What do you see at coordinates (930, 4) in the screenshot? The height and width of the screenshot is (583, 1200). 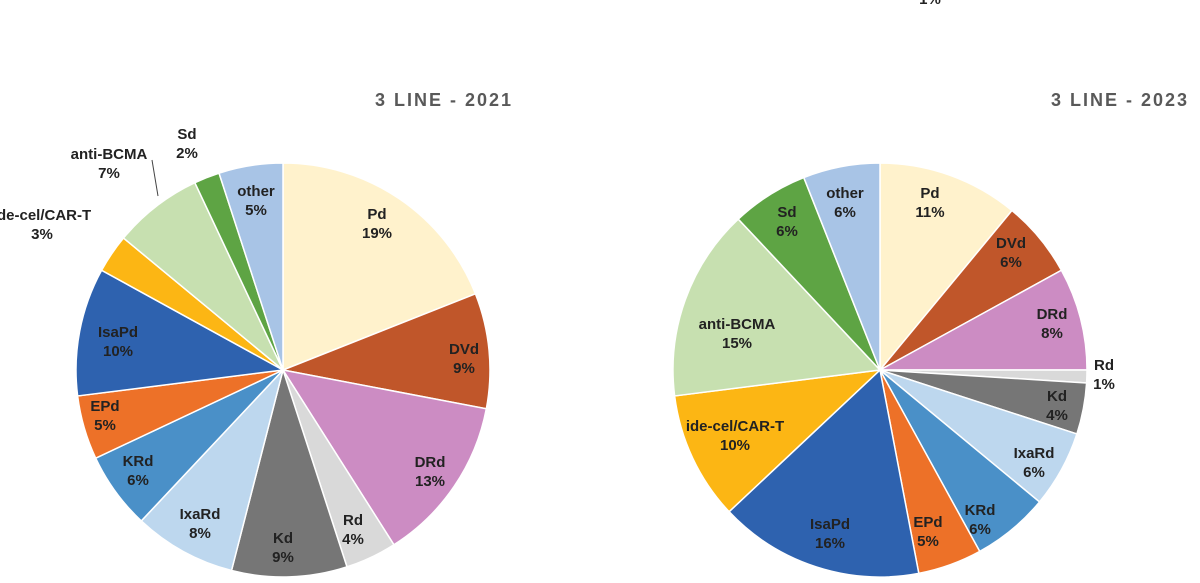 I see `stray-top-label: 1%` at bounding box center [930, 4].